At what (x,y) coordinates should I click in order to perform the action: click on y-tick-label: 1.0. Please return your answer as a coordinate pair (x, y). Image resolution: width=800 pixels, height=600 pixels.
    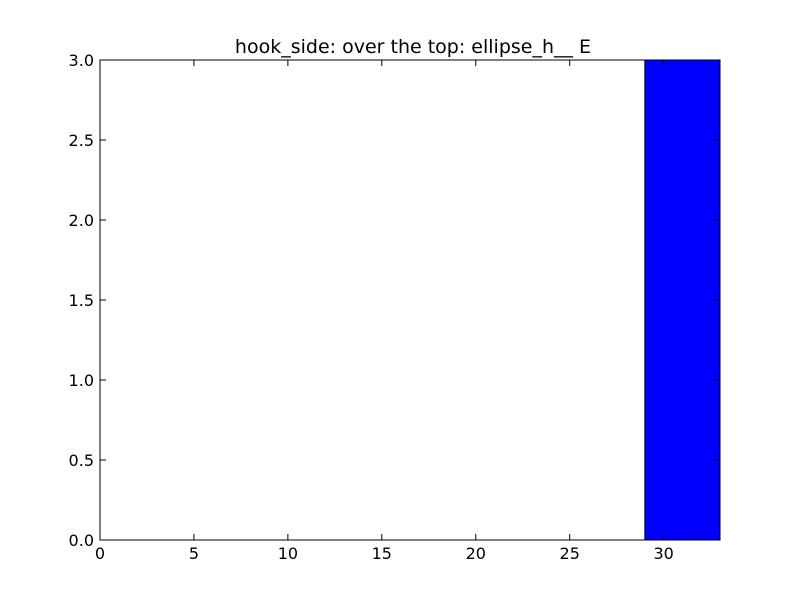
    Looking at the image, I should click on (81, 380).